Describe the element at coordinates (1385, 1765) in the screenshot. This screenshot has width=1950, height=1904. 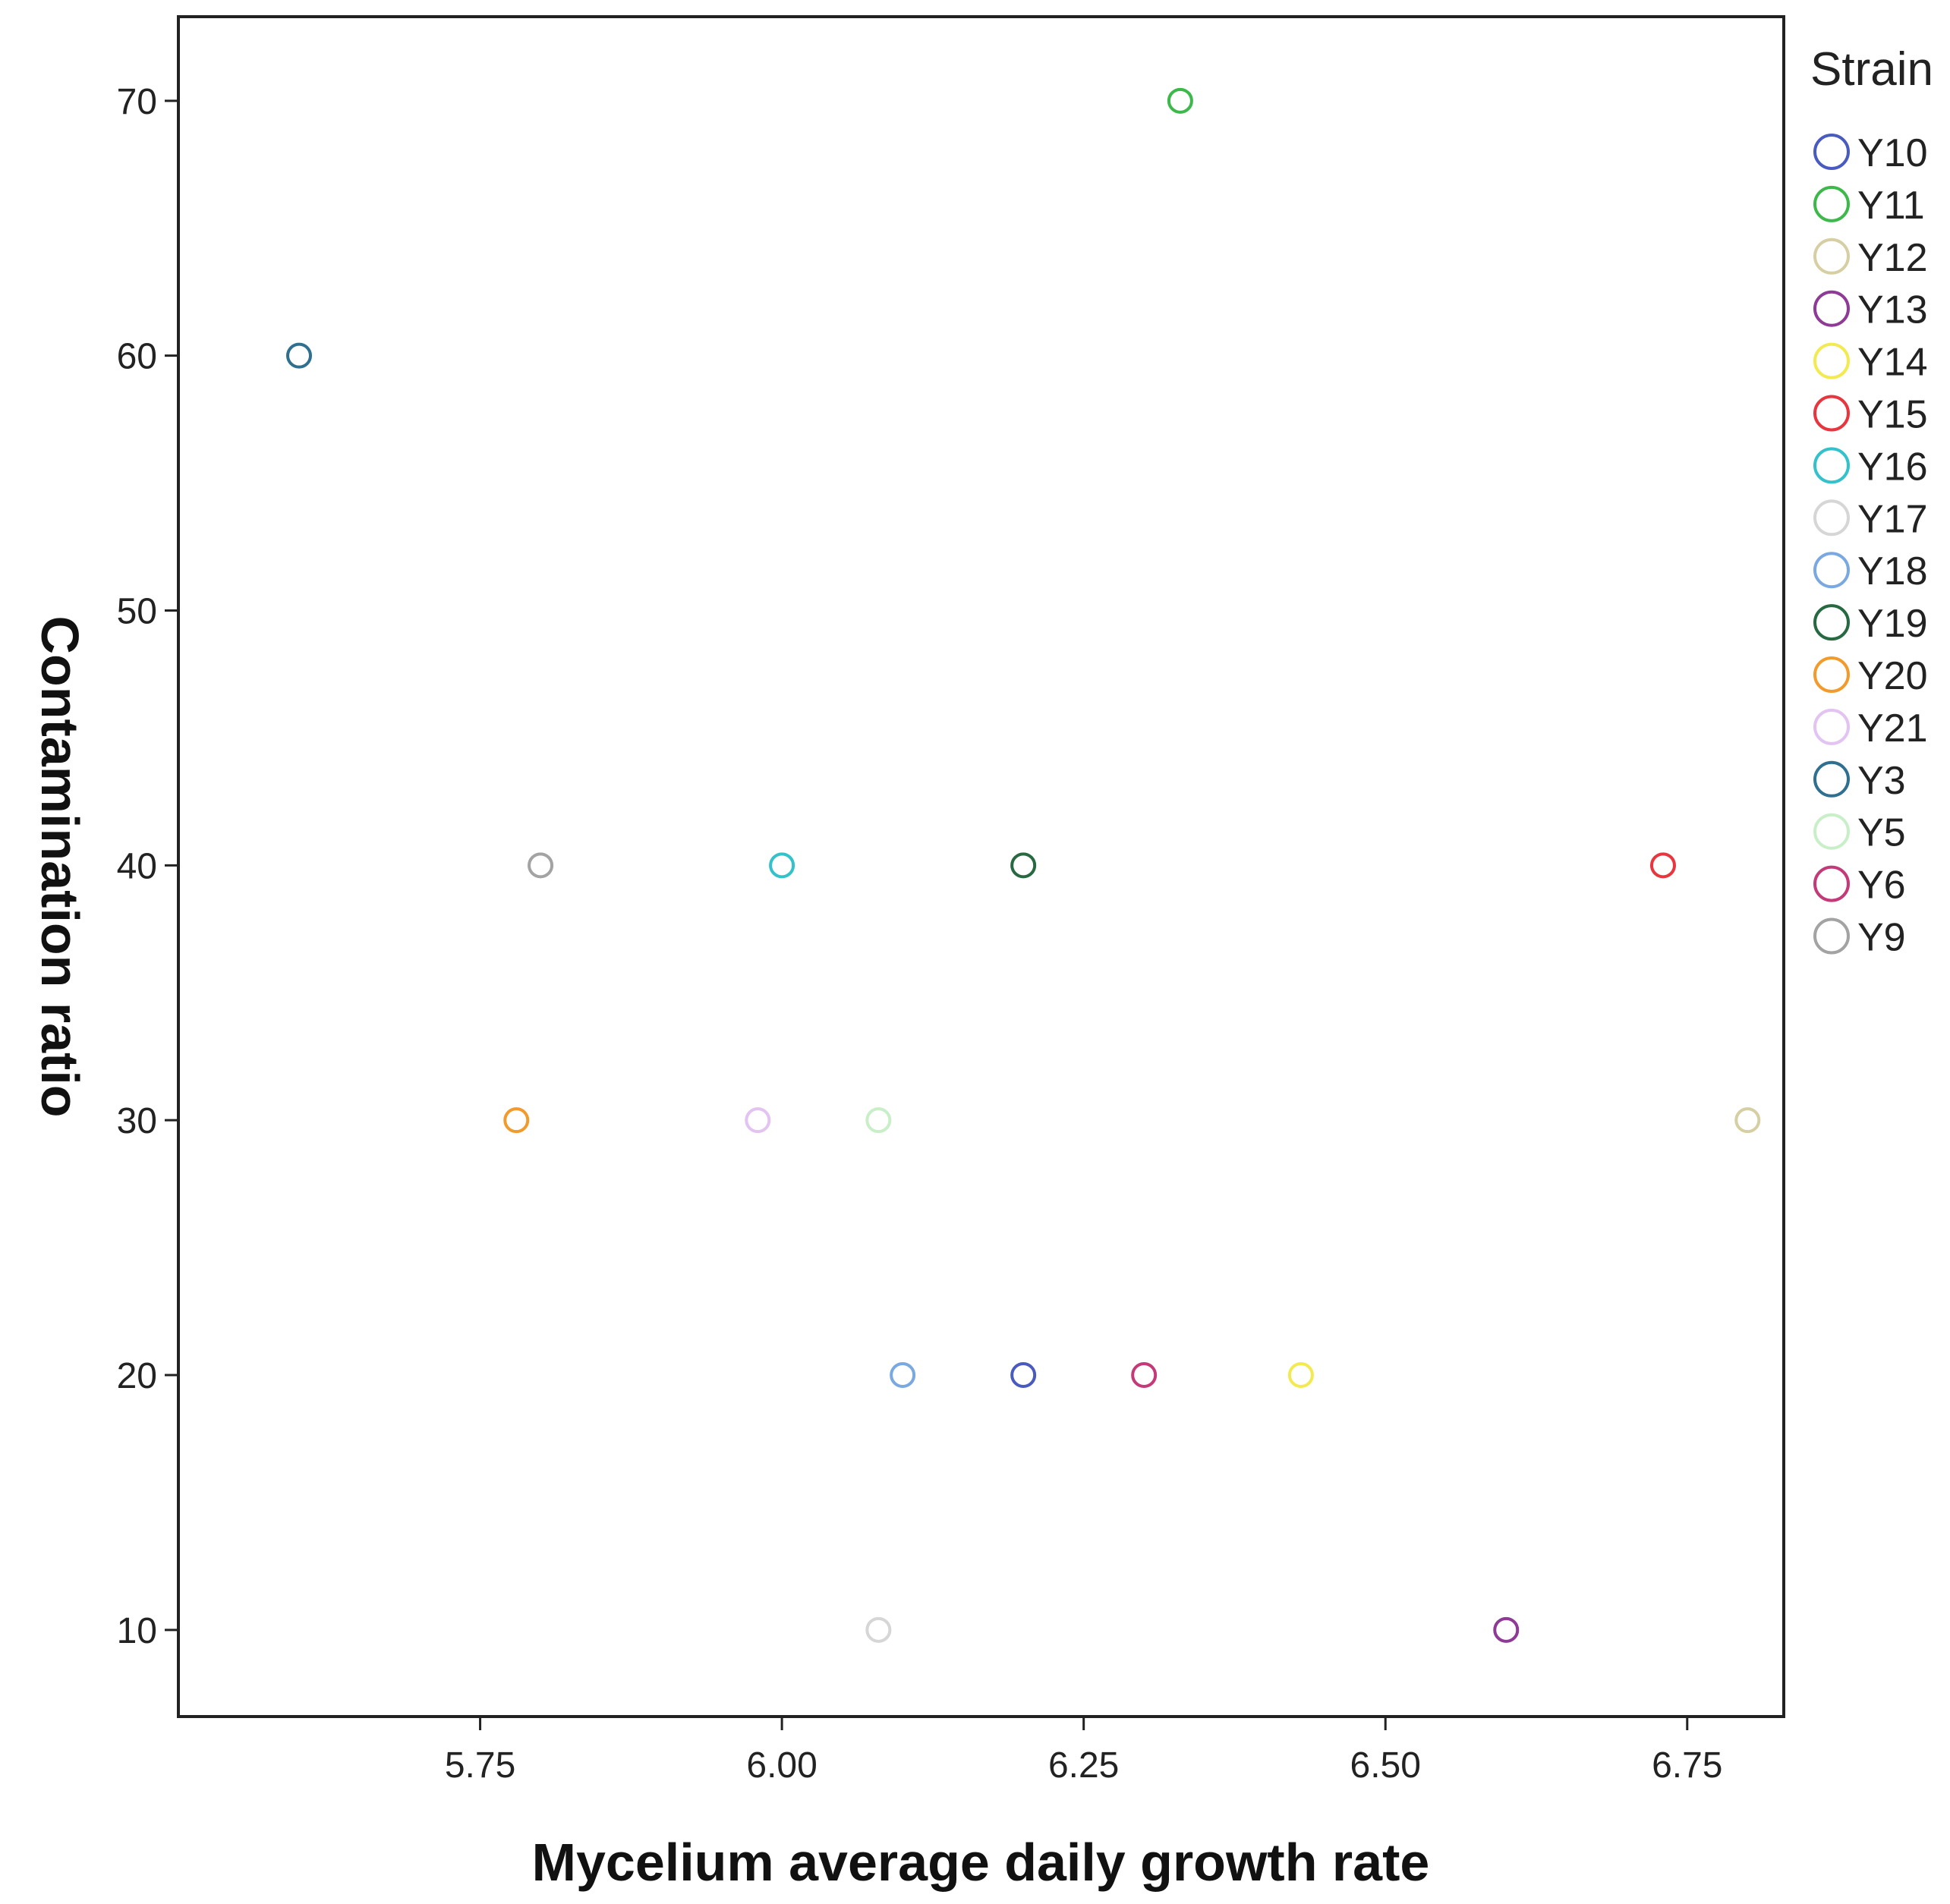
I see `x-tick-label: 6.50` at that location.